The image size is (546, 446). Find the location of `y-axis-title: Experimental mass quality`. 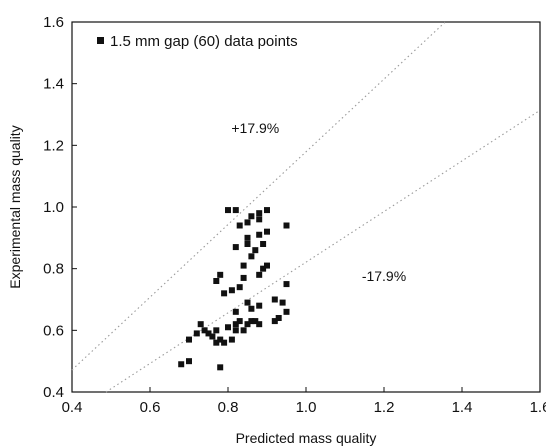

y-axis-title: Experimental mass quality is located at coordinates (15, 206).